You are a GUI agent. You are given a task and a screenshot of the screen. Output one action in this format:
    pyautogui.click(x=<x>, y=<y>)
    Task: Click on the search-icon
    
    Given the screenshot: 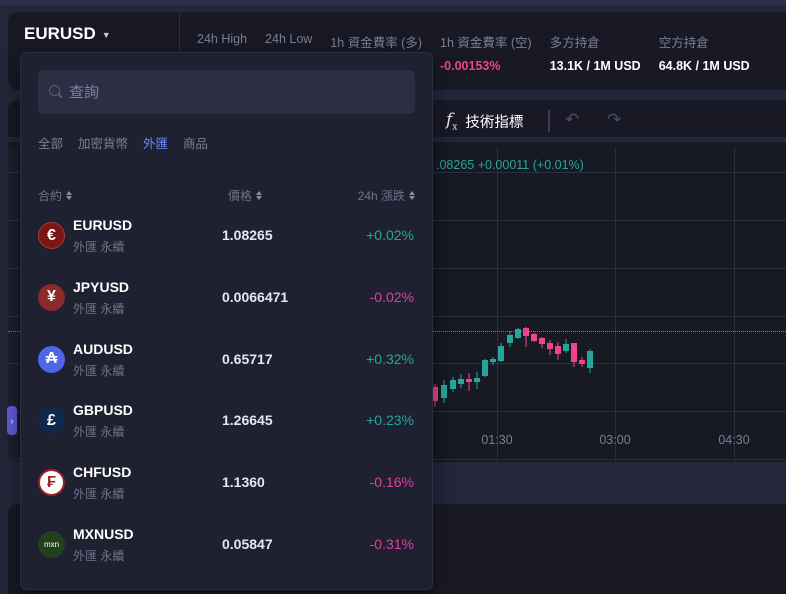 What is the action you would take?
    pyautogui.click(x=56, y=92)
    